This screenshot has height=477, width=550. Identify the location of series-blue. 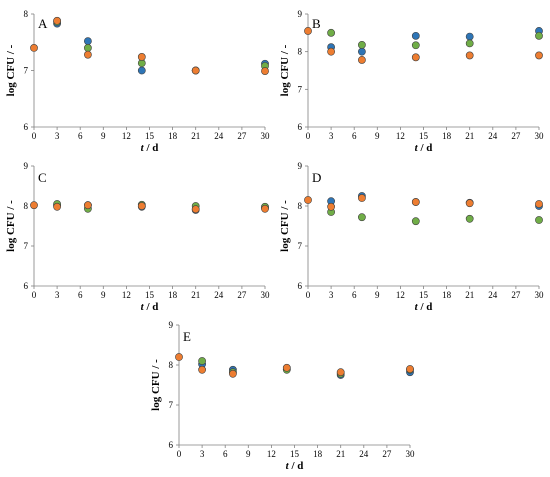
(435, 41).